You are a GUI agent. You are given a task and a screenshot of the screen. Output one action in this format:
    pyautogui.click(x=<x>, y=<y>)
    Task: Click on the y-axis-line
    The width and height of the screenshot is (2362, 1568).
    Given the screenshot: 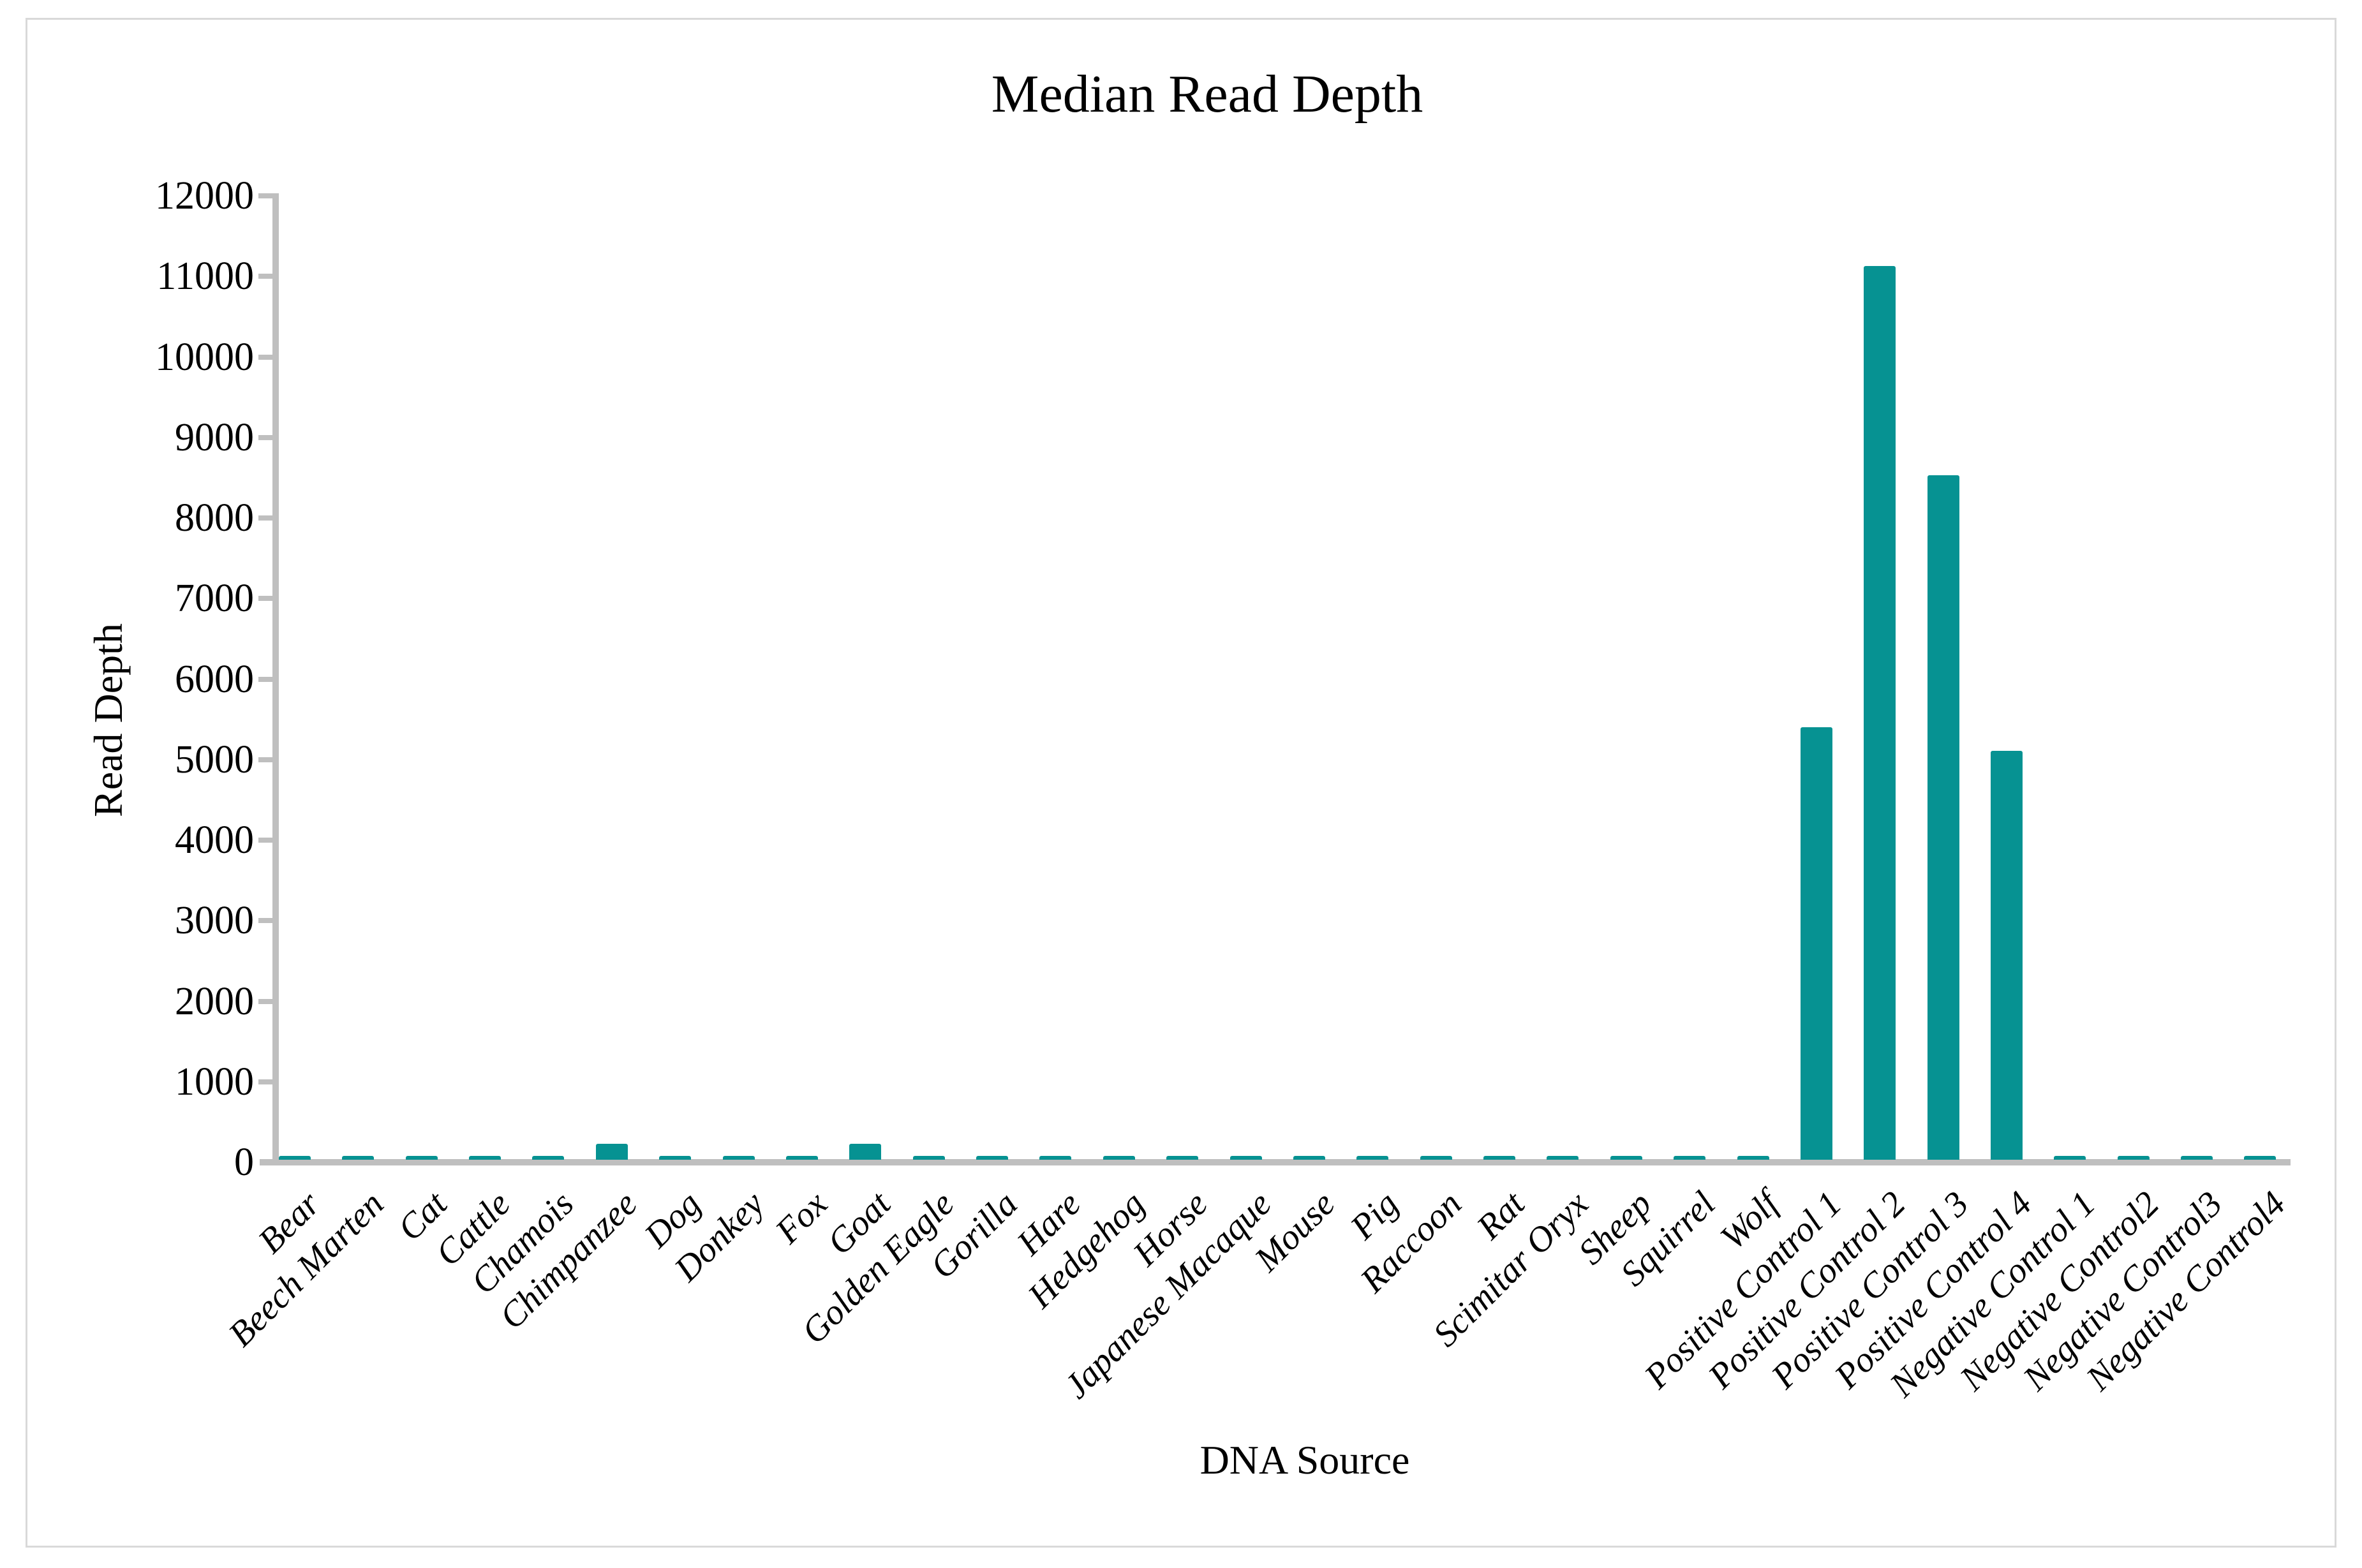 What is the action you would take?
    pyautogui.click(x=276, y=679)
    